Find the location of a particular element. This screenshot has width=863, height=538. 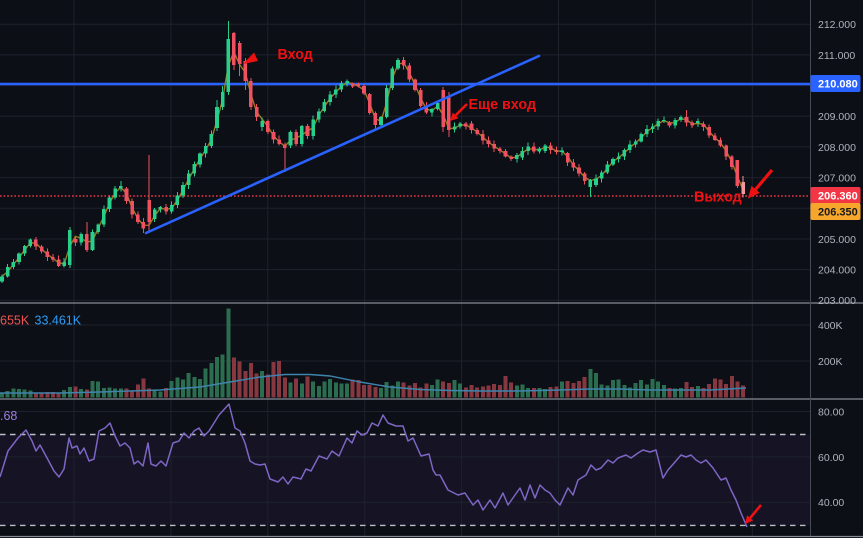

svg-text: 210.080 is located at coordinates (838, 84).